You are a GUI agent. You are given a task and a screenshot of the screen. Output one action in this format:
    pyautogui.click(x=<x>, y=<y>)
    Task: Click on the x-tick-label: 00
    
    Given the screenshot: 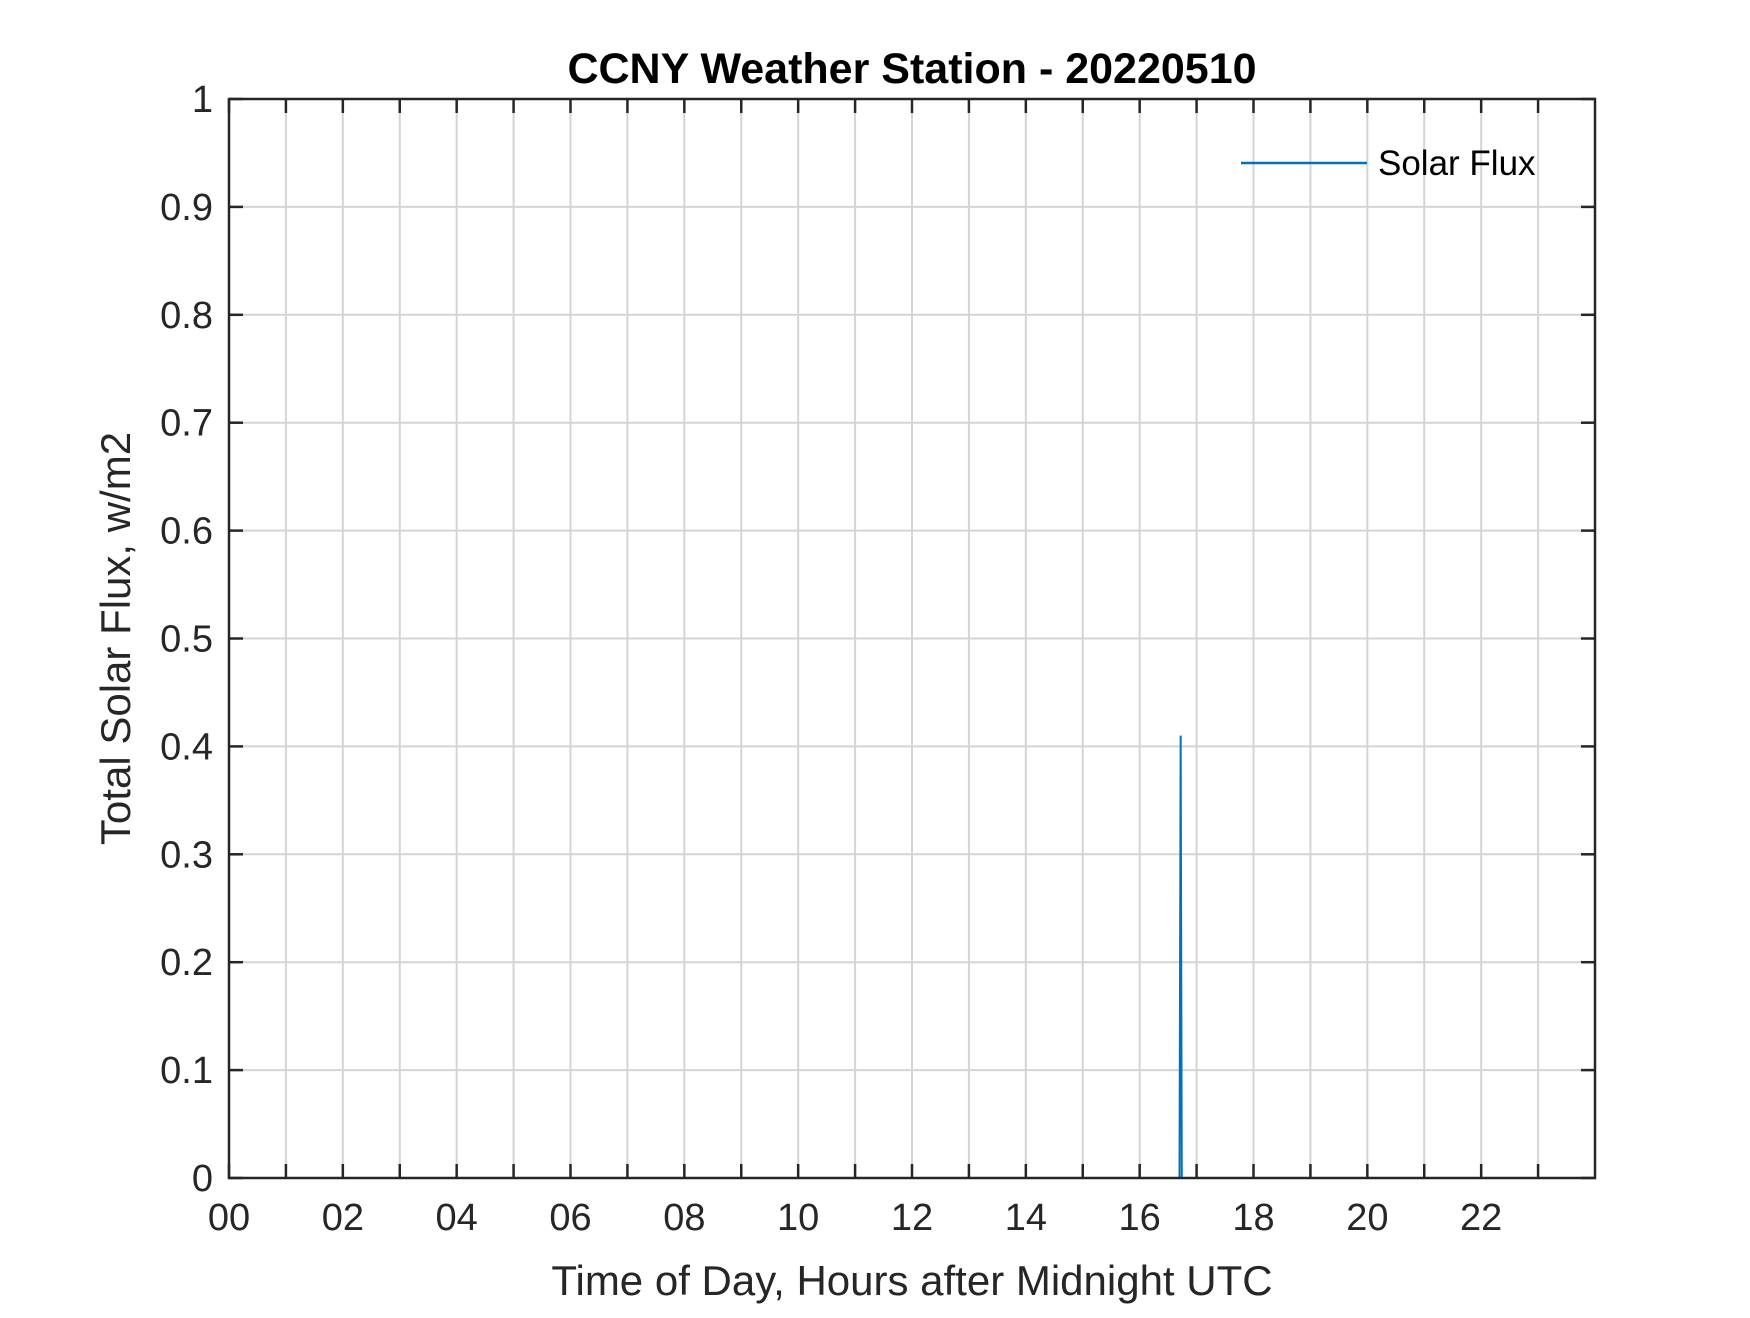 What is the action you would take?
    pyautogui.click(x=229, y=1218)
    